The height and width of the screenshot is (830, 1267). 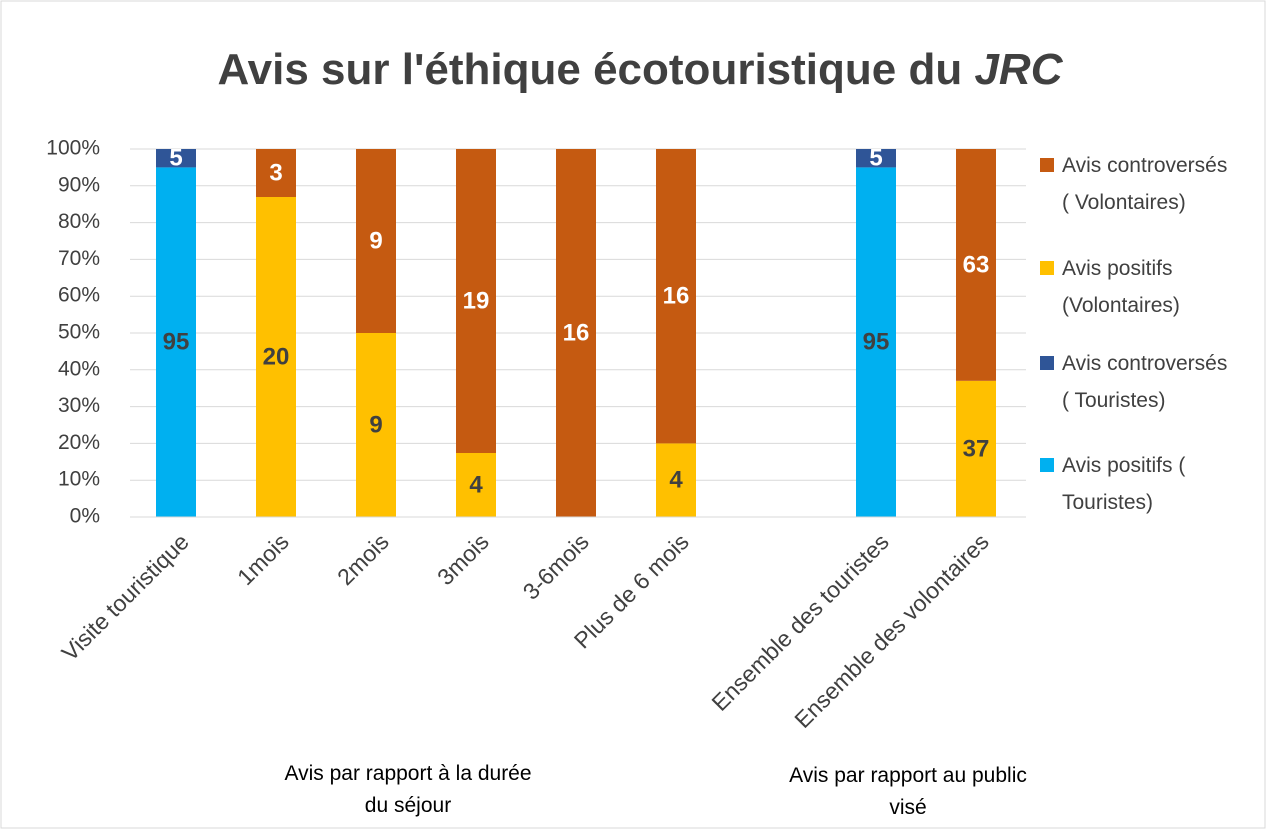 What do you see at coordinates (79, 332) in the screenshot?
I see `y-tick-label: 50%` at bounding box center [79, 332].